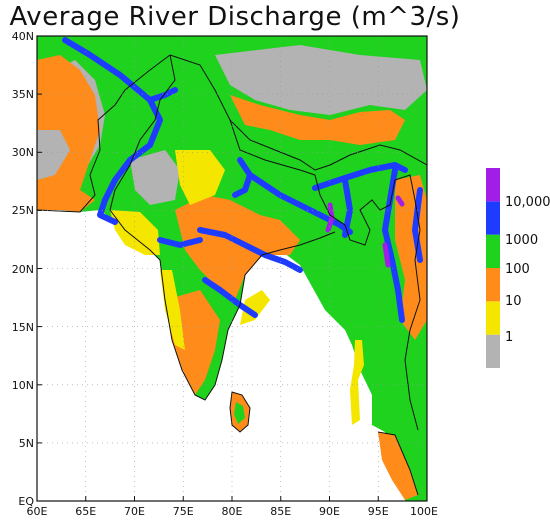 This screenshot has height=523, width=550. I want to click on legend-label: 10, so click(513, 301).